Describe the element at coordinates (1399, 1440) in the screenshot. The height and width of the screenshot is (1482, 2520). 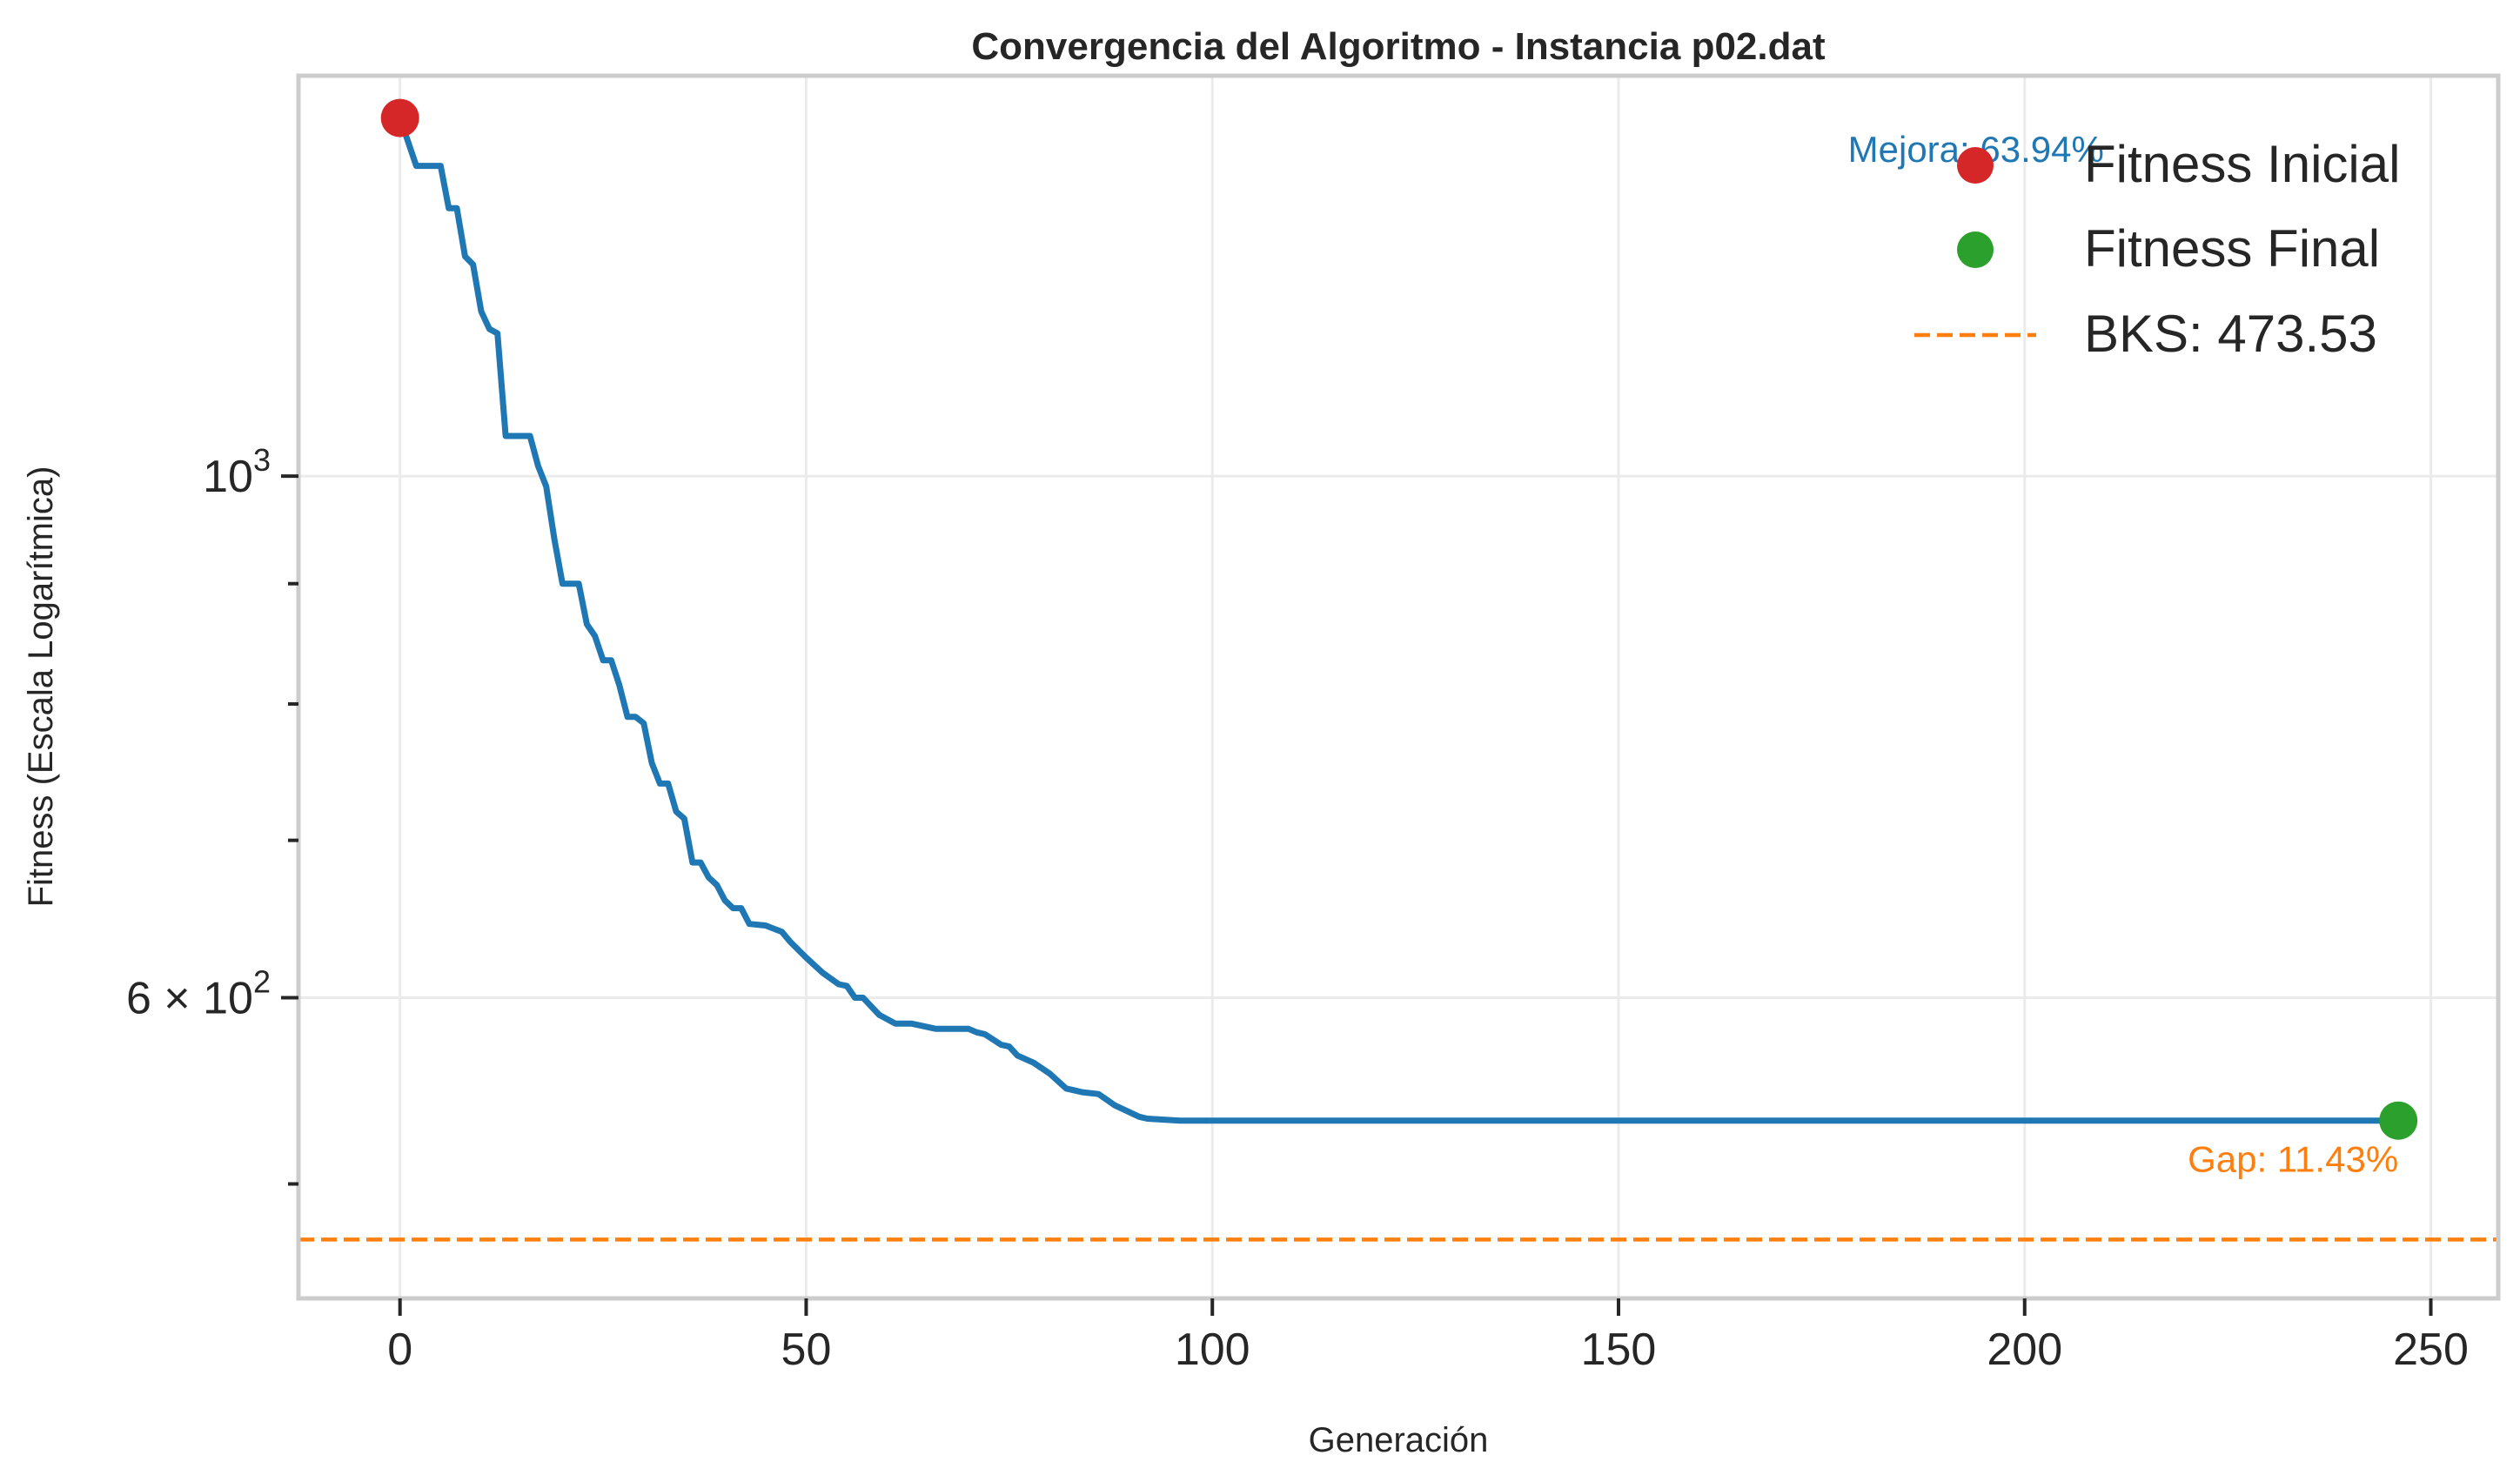
I see `x-axis-label: Generación` at that location.